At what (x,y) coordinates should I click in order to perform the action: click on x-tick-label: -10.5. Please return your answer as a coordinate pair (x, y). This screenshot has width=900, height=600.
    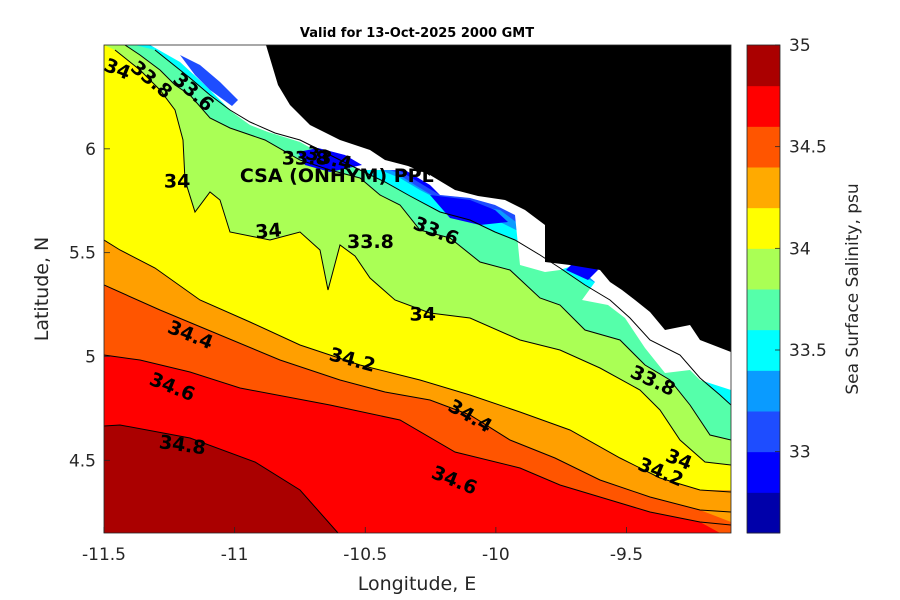
    Looking at the image, I should click on (365, 555).